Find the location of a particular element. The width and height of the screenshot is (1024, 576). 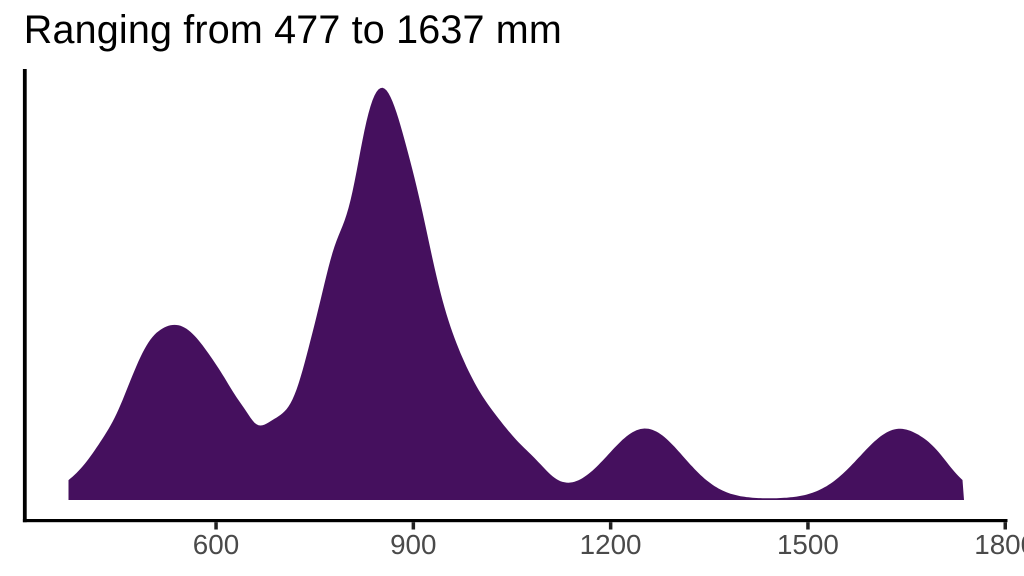

svg-text: 900 is located at coordinates (413, 544).